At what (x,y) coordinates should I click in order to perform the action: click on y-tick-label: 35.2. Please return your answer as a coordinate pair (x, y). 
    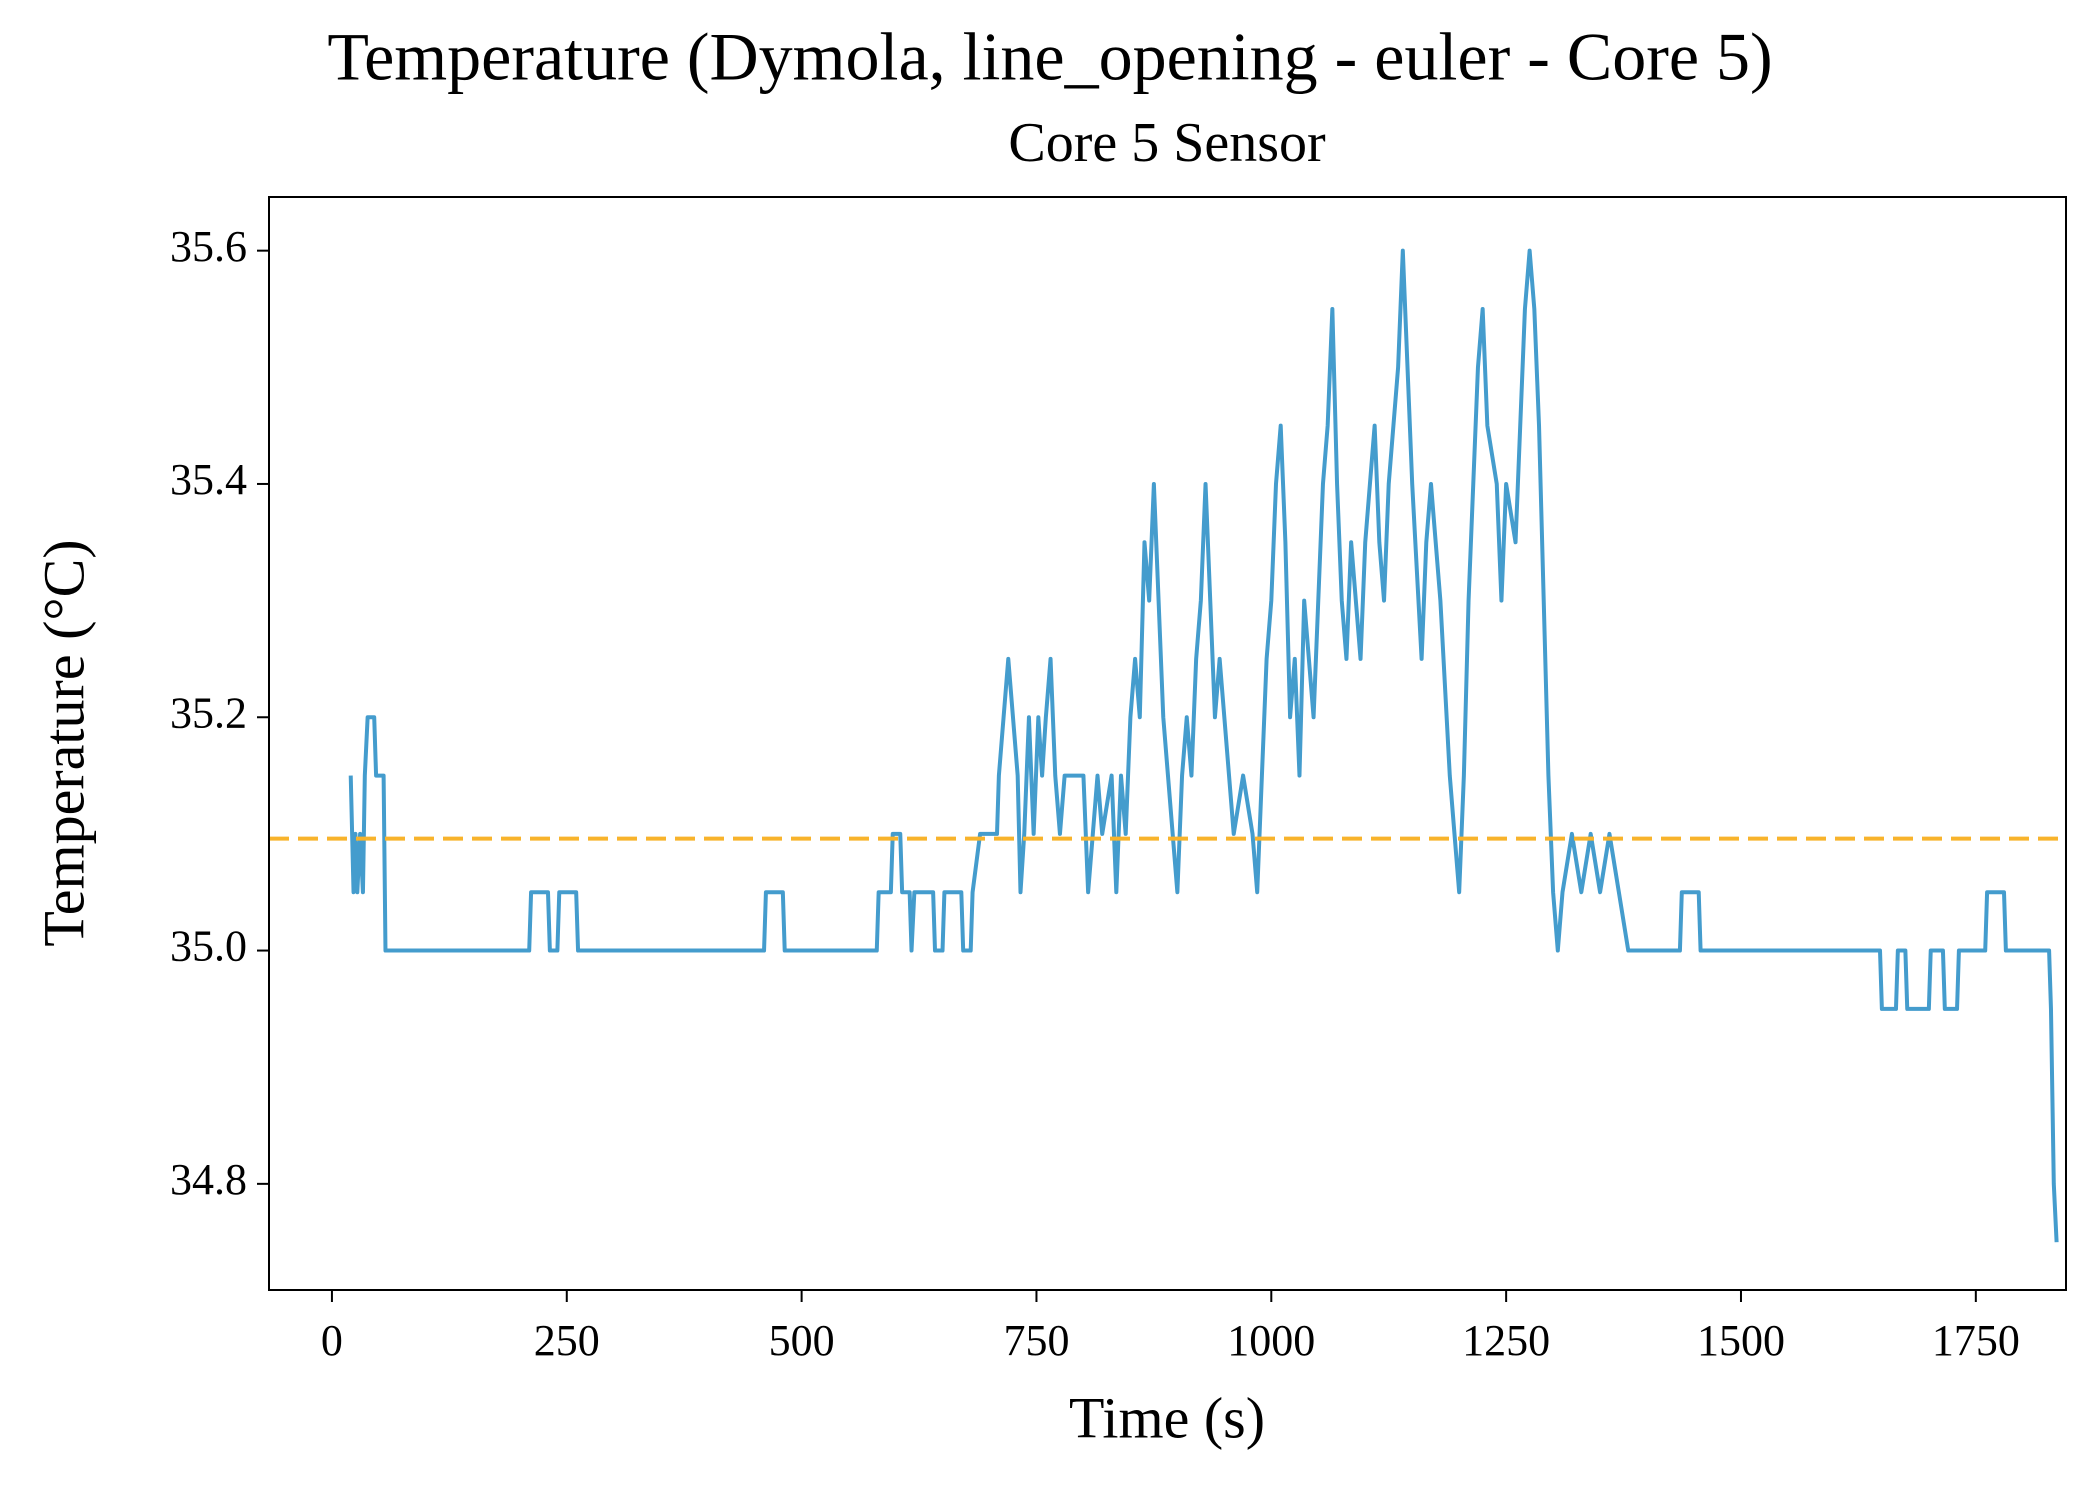
    Looking at the image, I should click on (208, 712).